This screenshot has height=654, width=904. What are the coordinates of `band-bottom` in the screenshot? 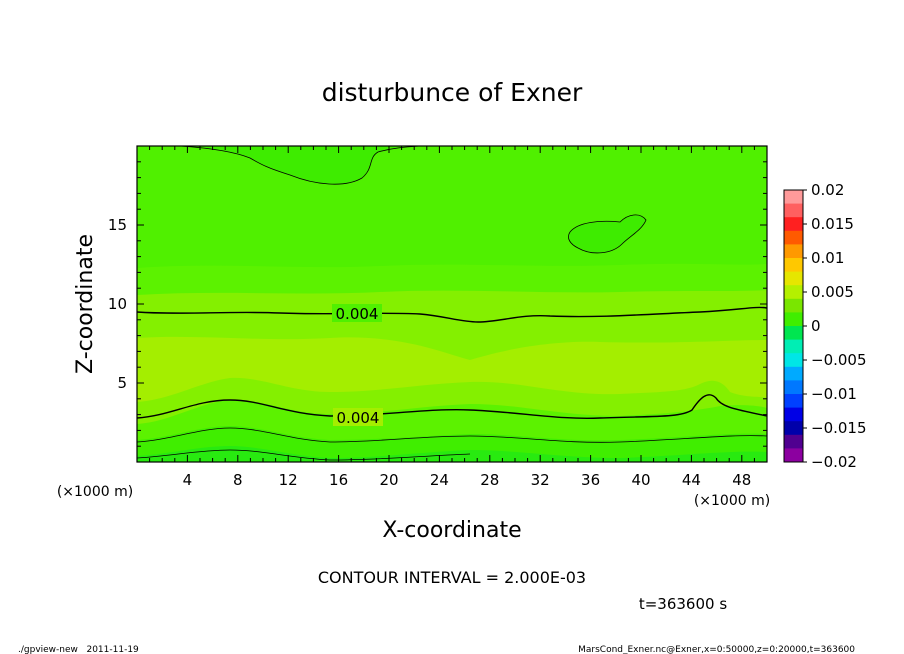 It's located at (452, 454).